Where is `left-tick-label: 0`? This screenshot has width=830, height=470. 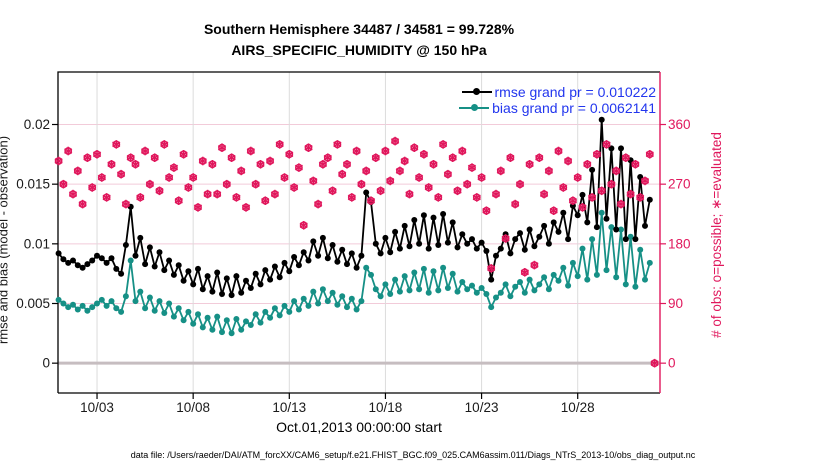
left-tick-label: 0 is located at coordinates (46, 363).